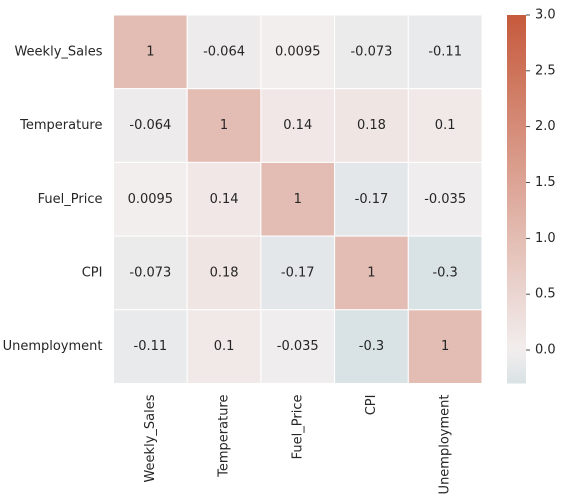 The height and width of the screenshot is (497, 565). Describe the element at coordinates (545, 350) in the screenshot. I see `colorbar-tick-label: 0.0` at that location.